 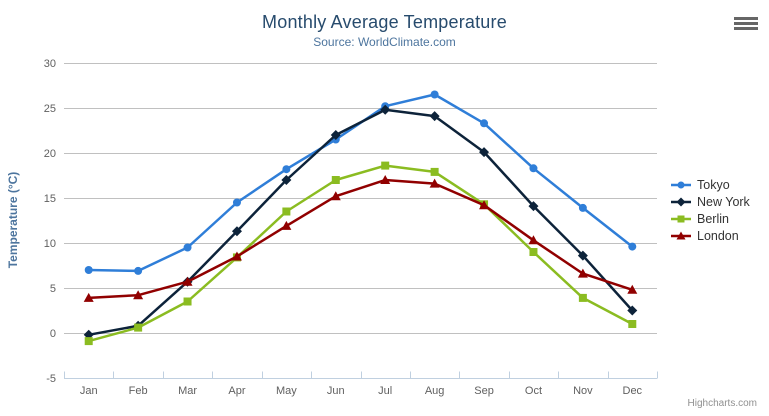 I want to click on x-axis-tick-label: Jun, so click(x=336, y=391).